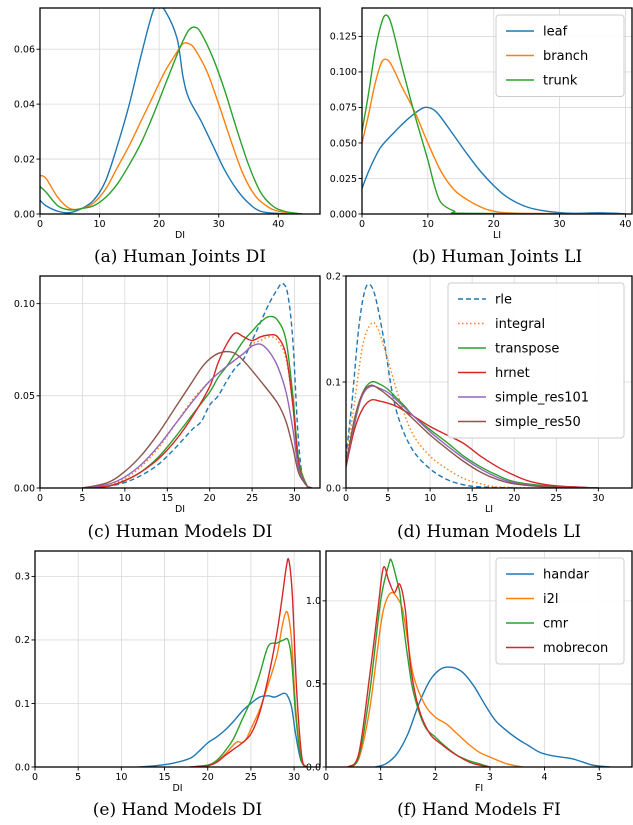 The image size is (633, 825). I want to click on legend-label: trunk, so click(560, 81).